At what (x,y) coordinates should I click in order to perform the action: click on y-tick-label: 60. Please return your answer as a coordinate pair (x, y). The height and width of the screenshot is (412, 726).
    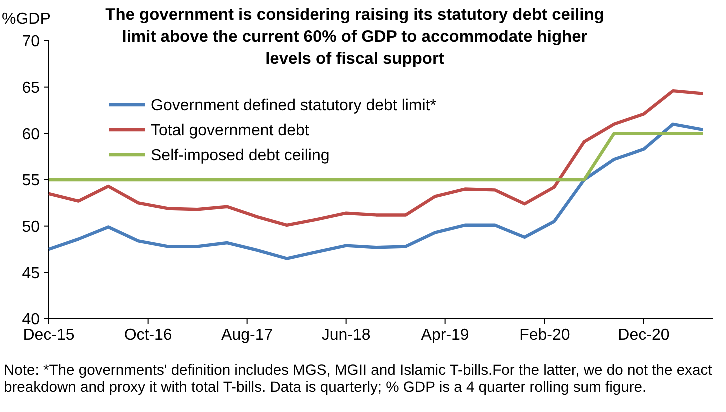
    Looking at the image, I should click on (31, 135).